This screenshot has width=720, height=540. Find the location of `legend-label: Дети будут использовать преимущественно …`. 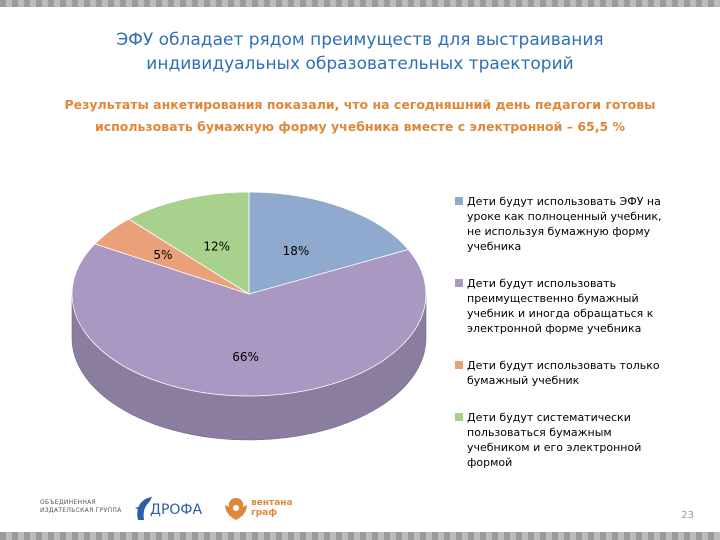

legend-label: Дети будут использовать преимущественно … is located at coordinates (560, 306).